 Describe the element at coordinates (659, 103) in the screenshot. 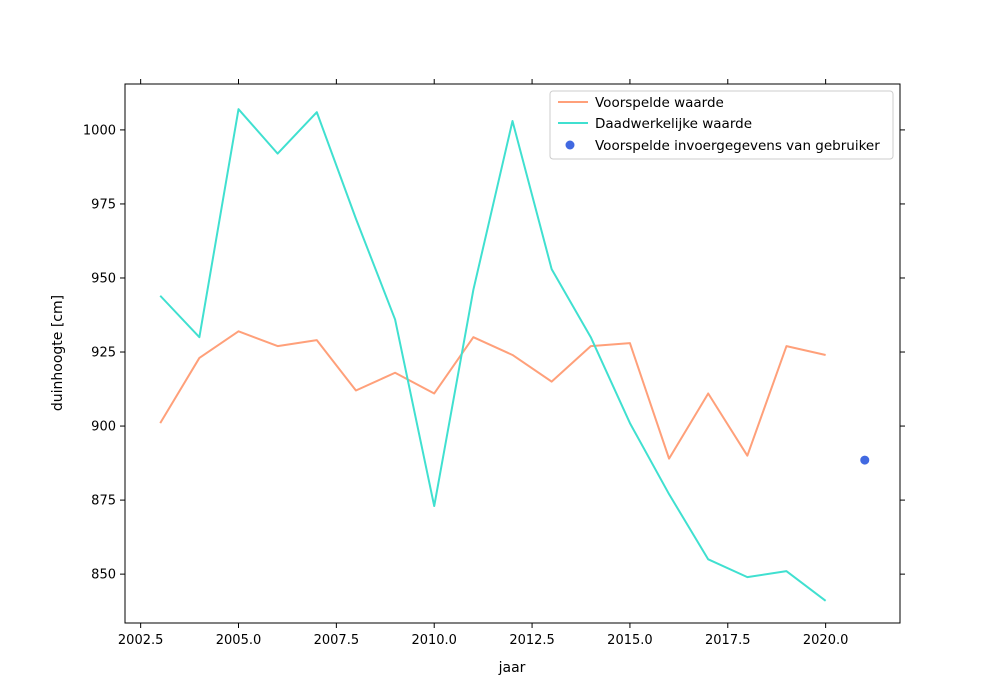

I see `legend-label-predicted: Voorspelde waarde` at that location.